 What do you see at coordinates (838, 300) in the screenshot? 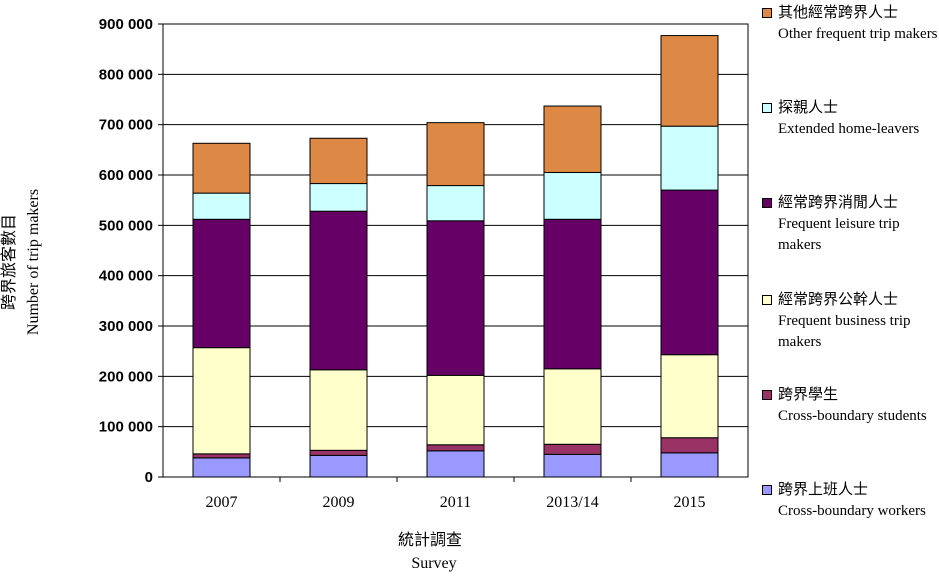
I see `legend-label-zh: 經常跨界公幹人士` at bounding box center [838, 300].